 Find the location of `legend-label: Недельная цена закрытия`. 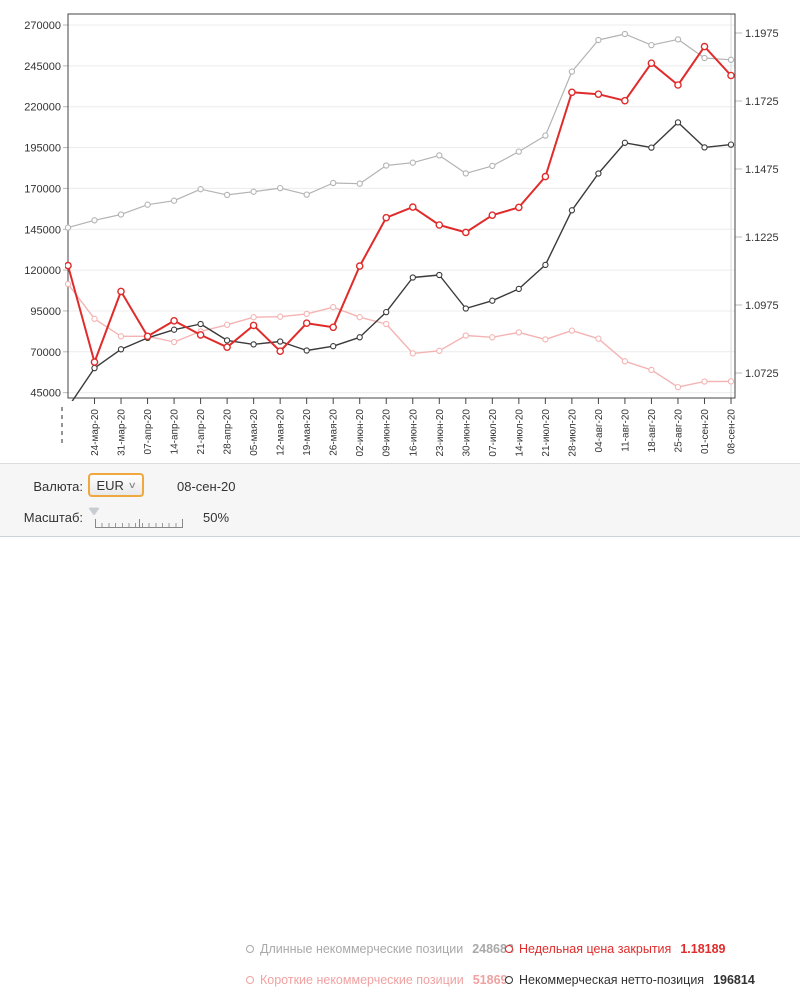

legend-label: Недельная цена закрытия is located at coordinates (595, 949).